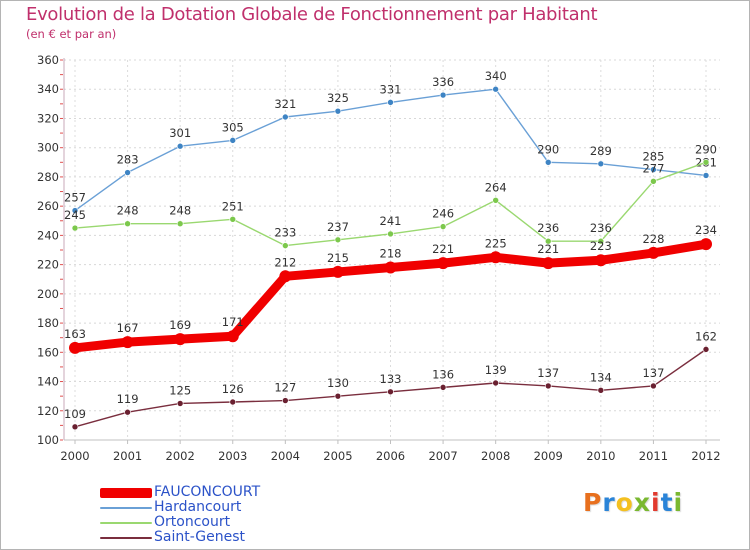 This screenshot has width=750, height=550. What do you see at coordinates (48, 411) in the screenshot?
I see `y-tick-label: 120` at bounding box center [48, 411].